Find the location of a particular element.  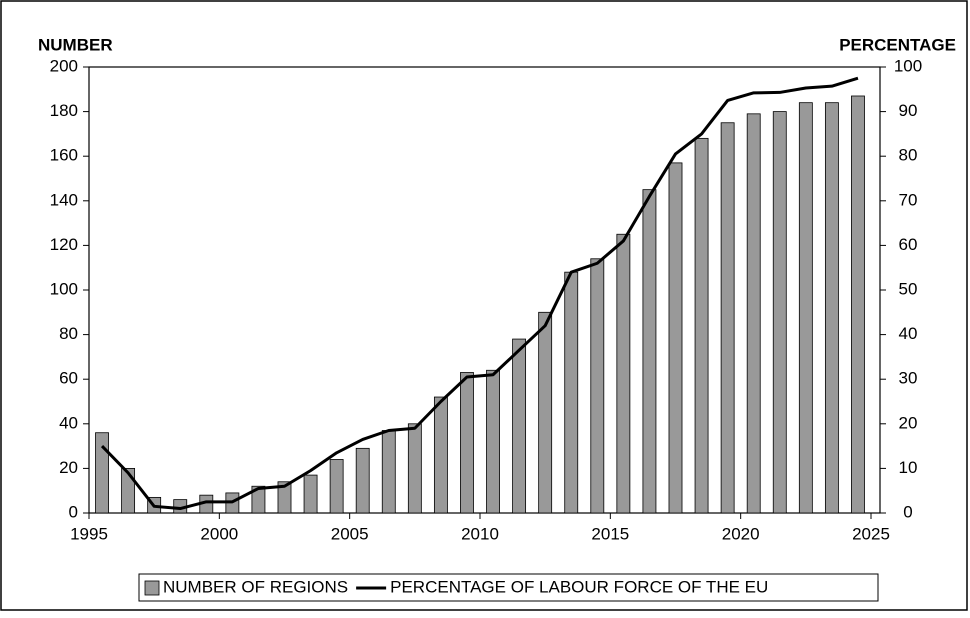

x-tick-label: 2010 is located at coordinates (480, 533).